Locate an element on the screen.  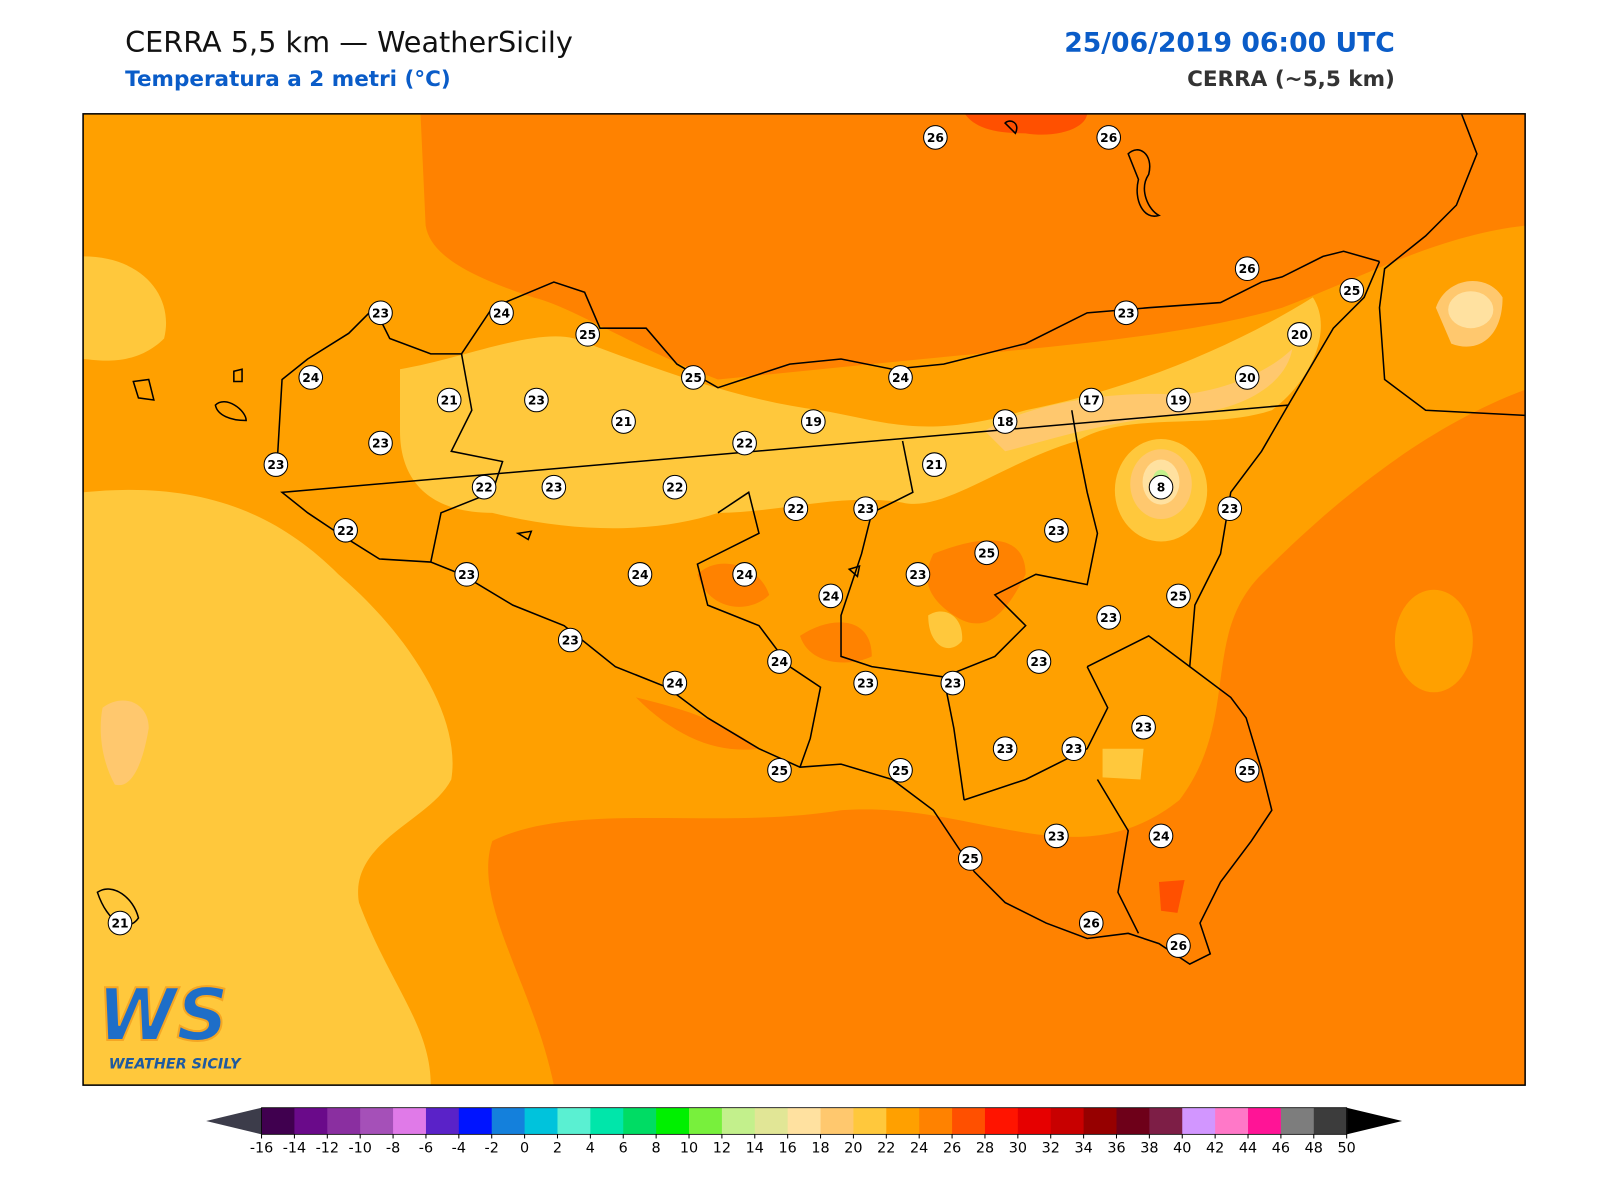
colorbar-frame is located at coordinates (804, 1121).